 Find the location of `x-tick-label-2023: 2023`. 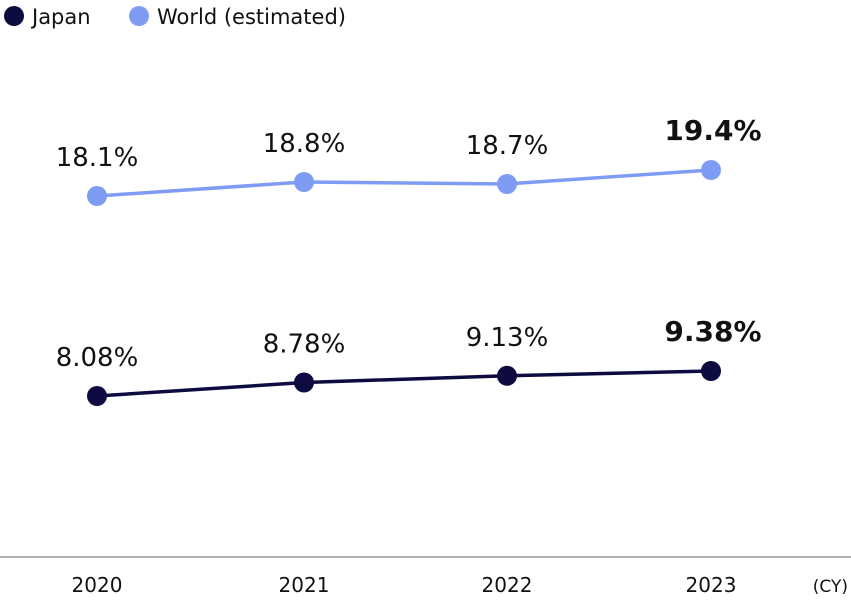

x-tick-label-2023: 2023 is located at coordinates (711, 585).